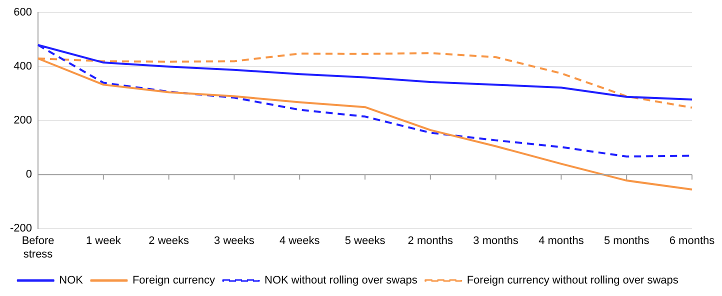 The width and height of the screenshot is (722, 296). What do you see at coordinates (23, 12) in the screenshot?
I see `y-tick-label: 600` at bounding box center [23, 12].